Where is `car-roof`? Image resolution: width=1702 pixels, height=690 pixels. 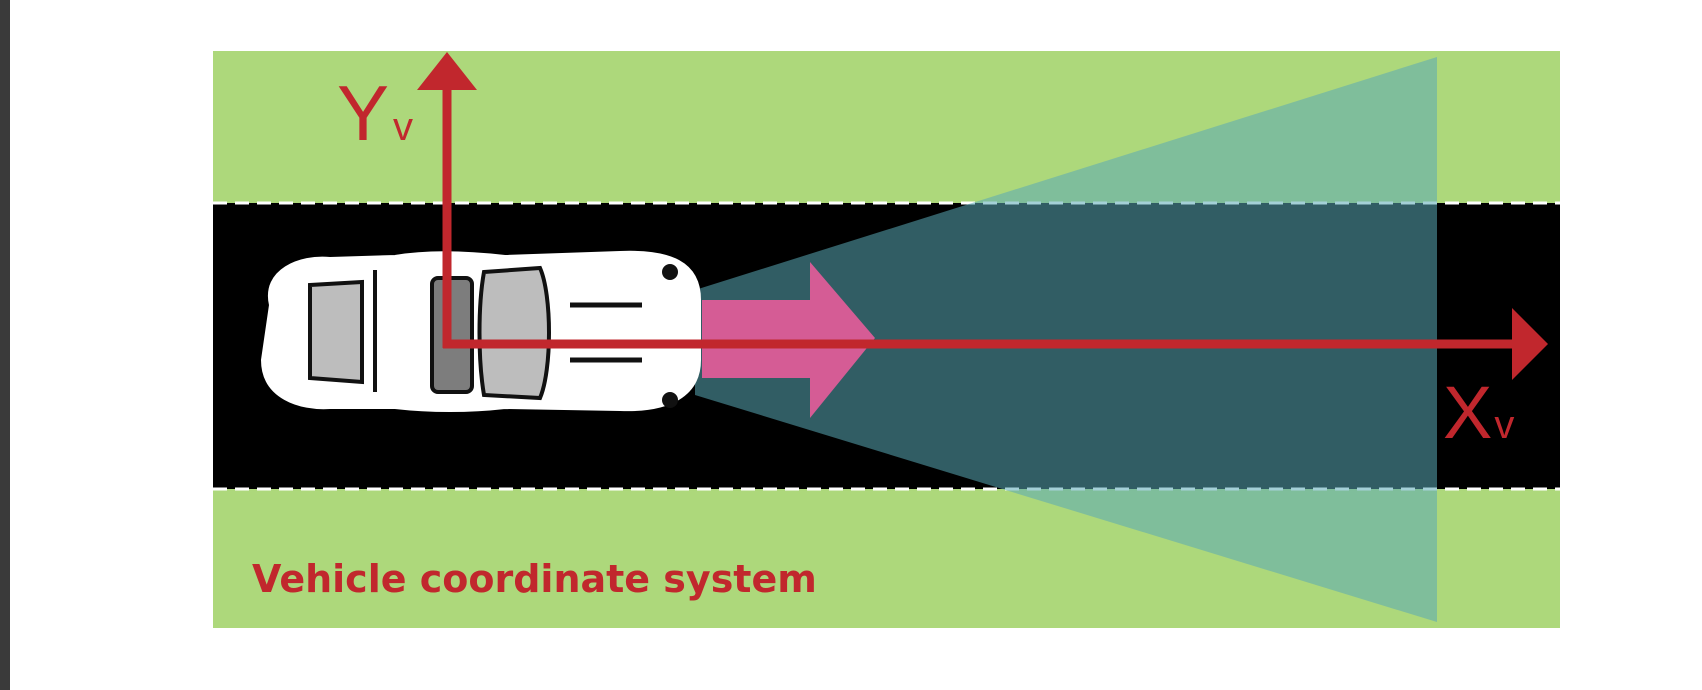 car-roof is located at coordinates (452, 335).